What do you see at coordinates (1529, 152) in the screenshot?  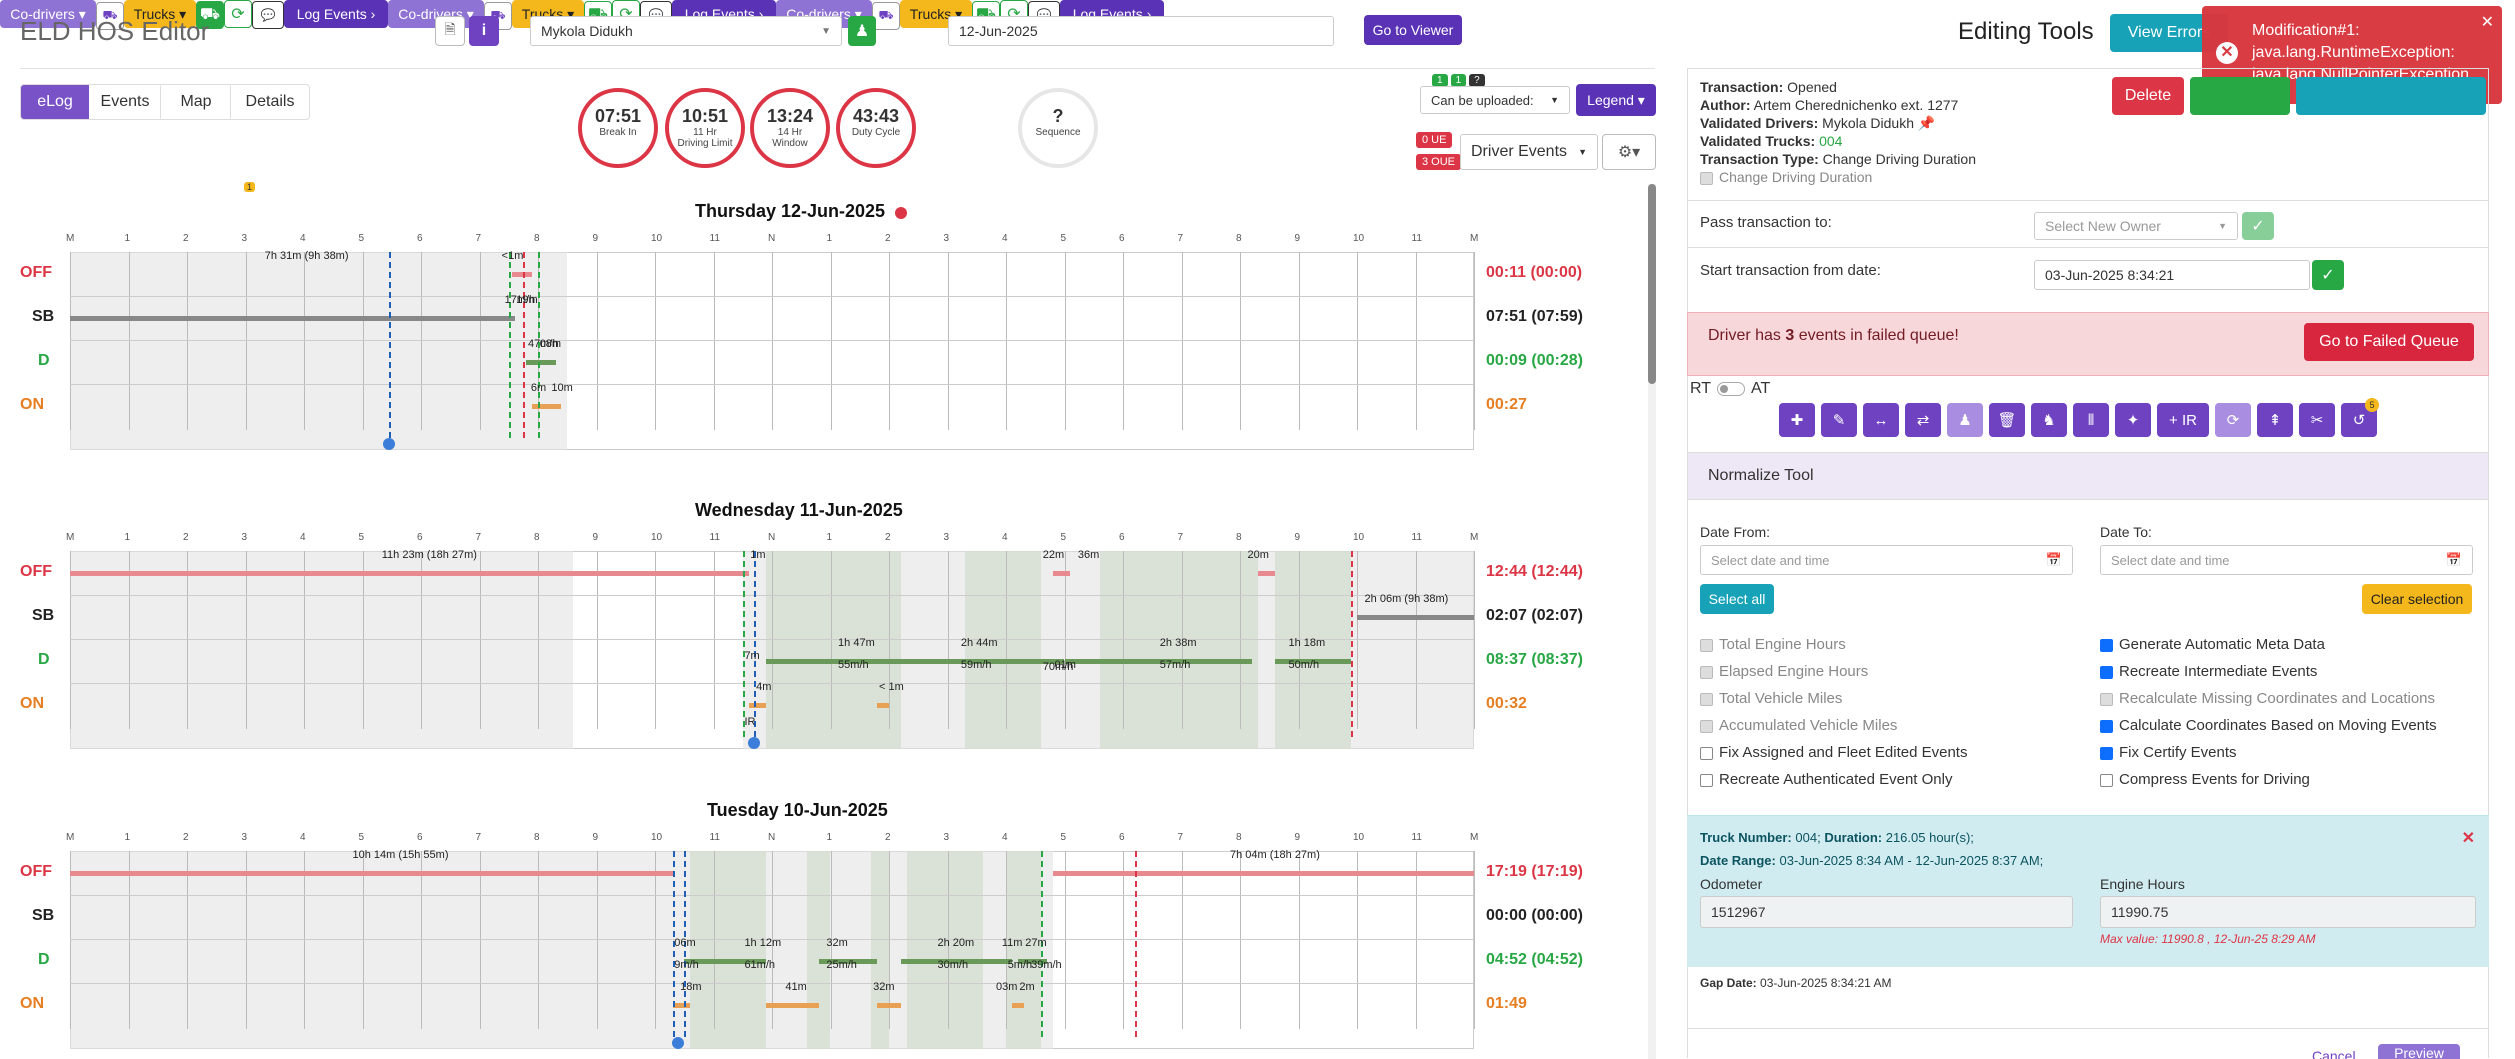 I see `driver-events-select: Driver Events ▼` at bounding box center [1529, 152].